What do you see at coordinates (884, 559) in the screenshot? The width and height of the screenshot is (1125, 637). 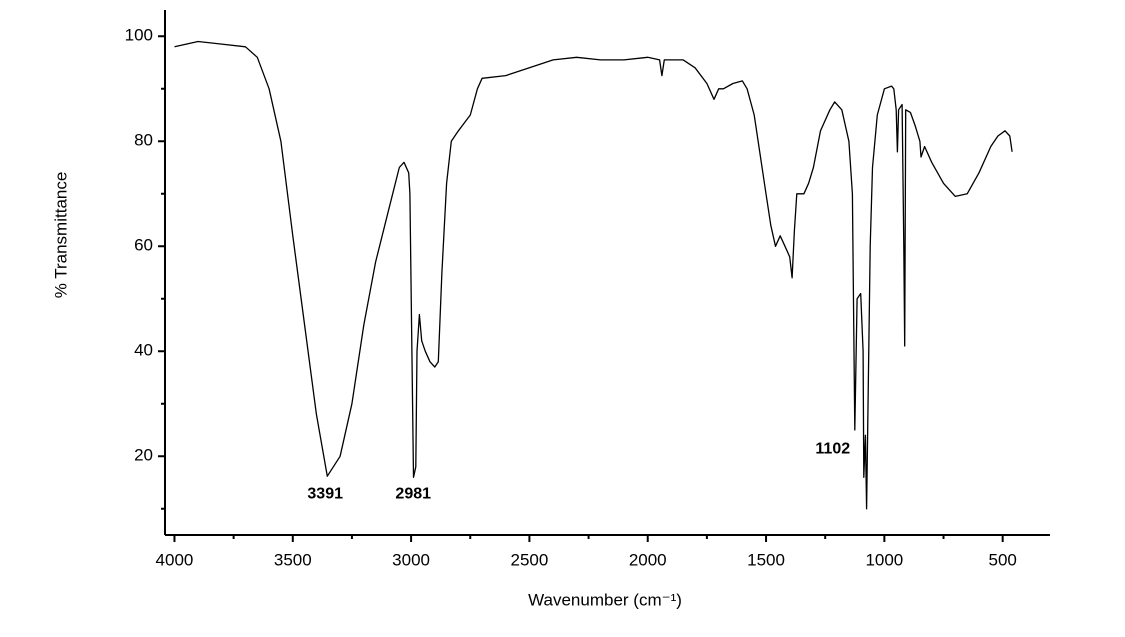 I see `x-tick-label: 1000` at bounding box center [884, 559].